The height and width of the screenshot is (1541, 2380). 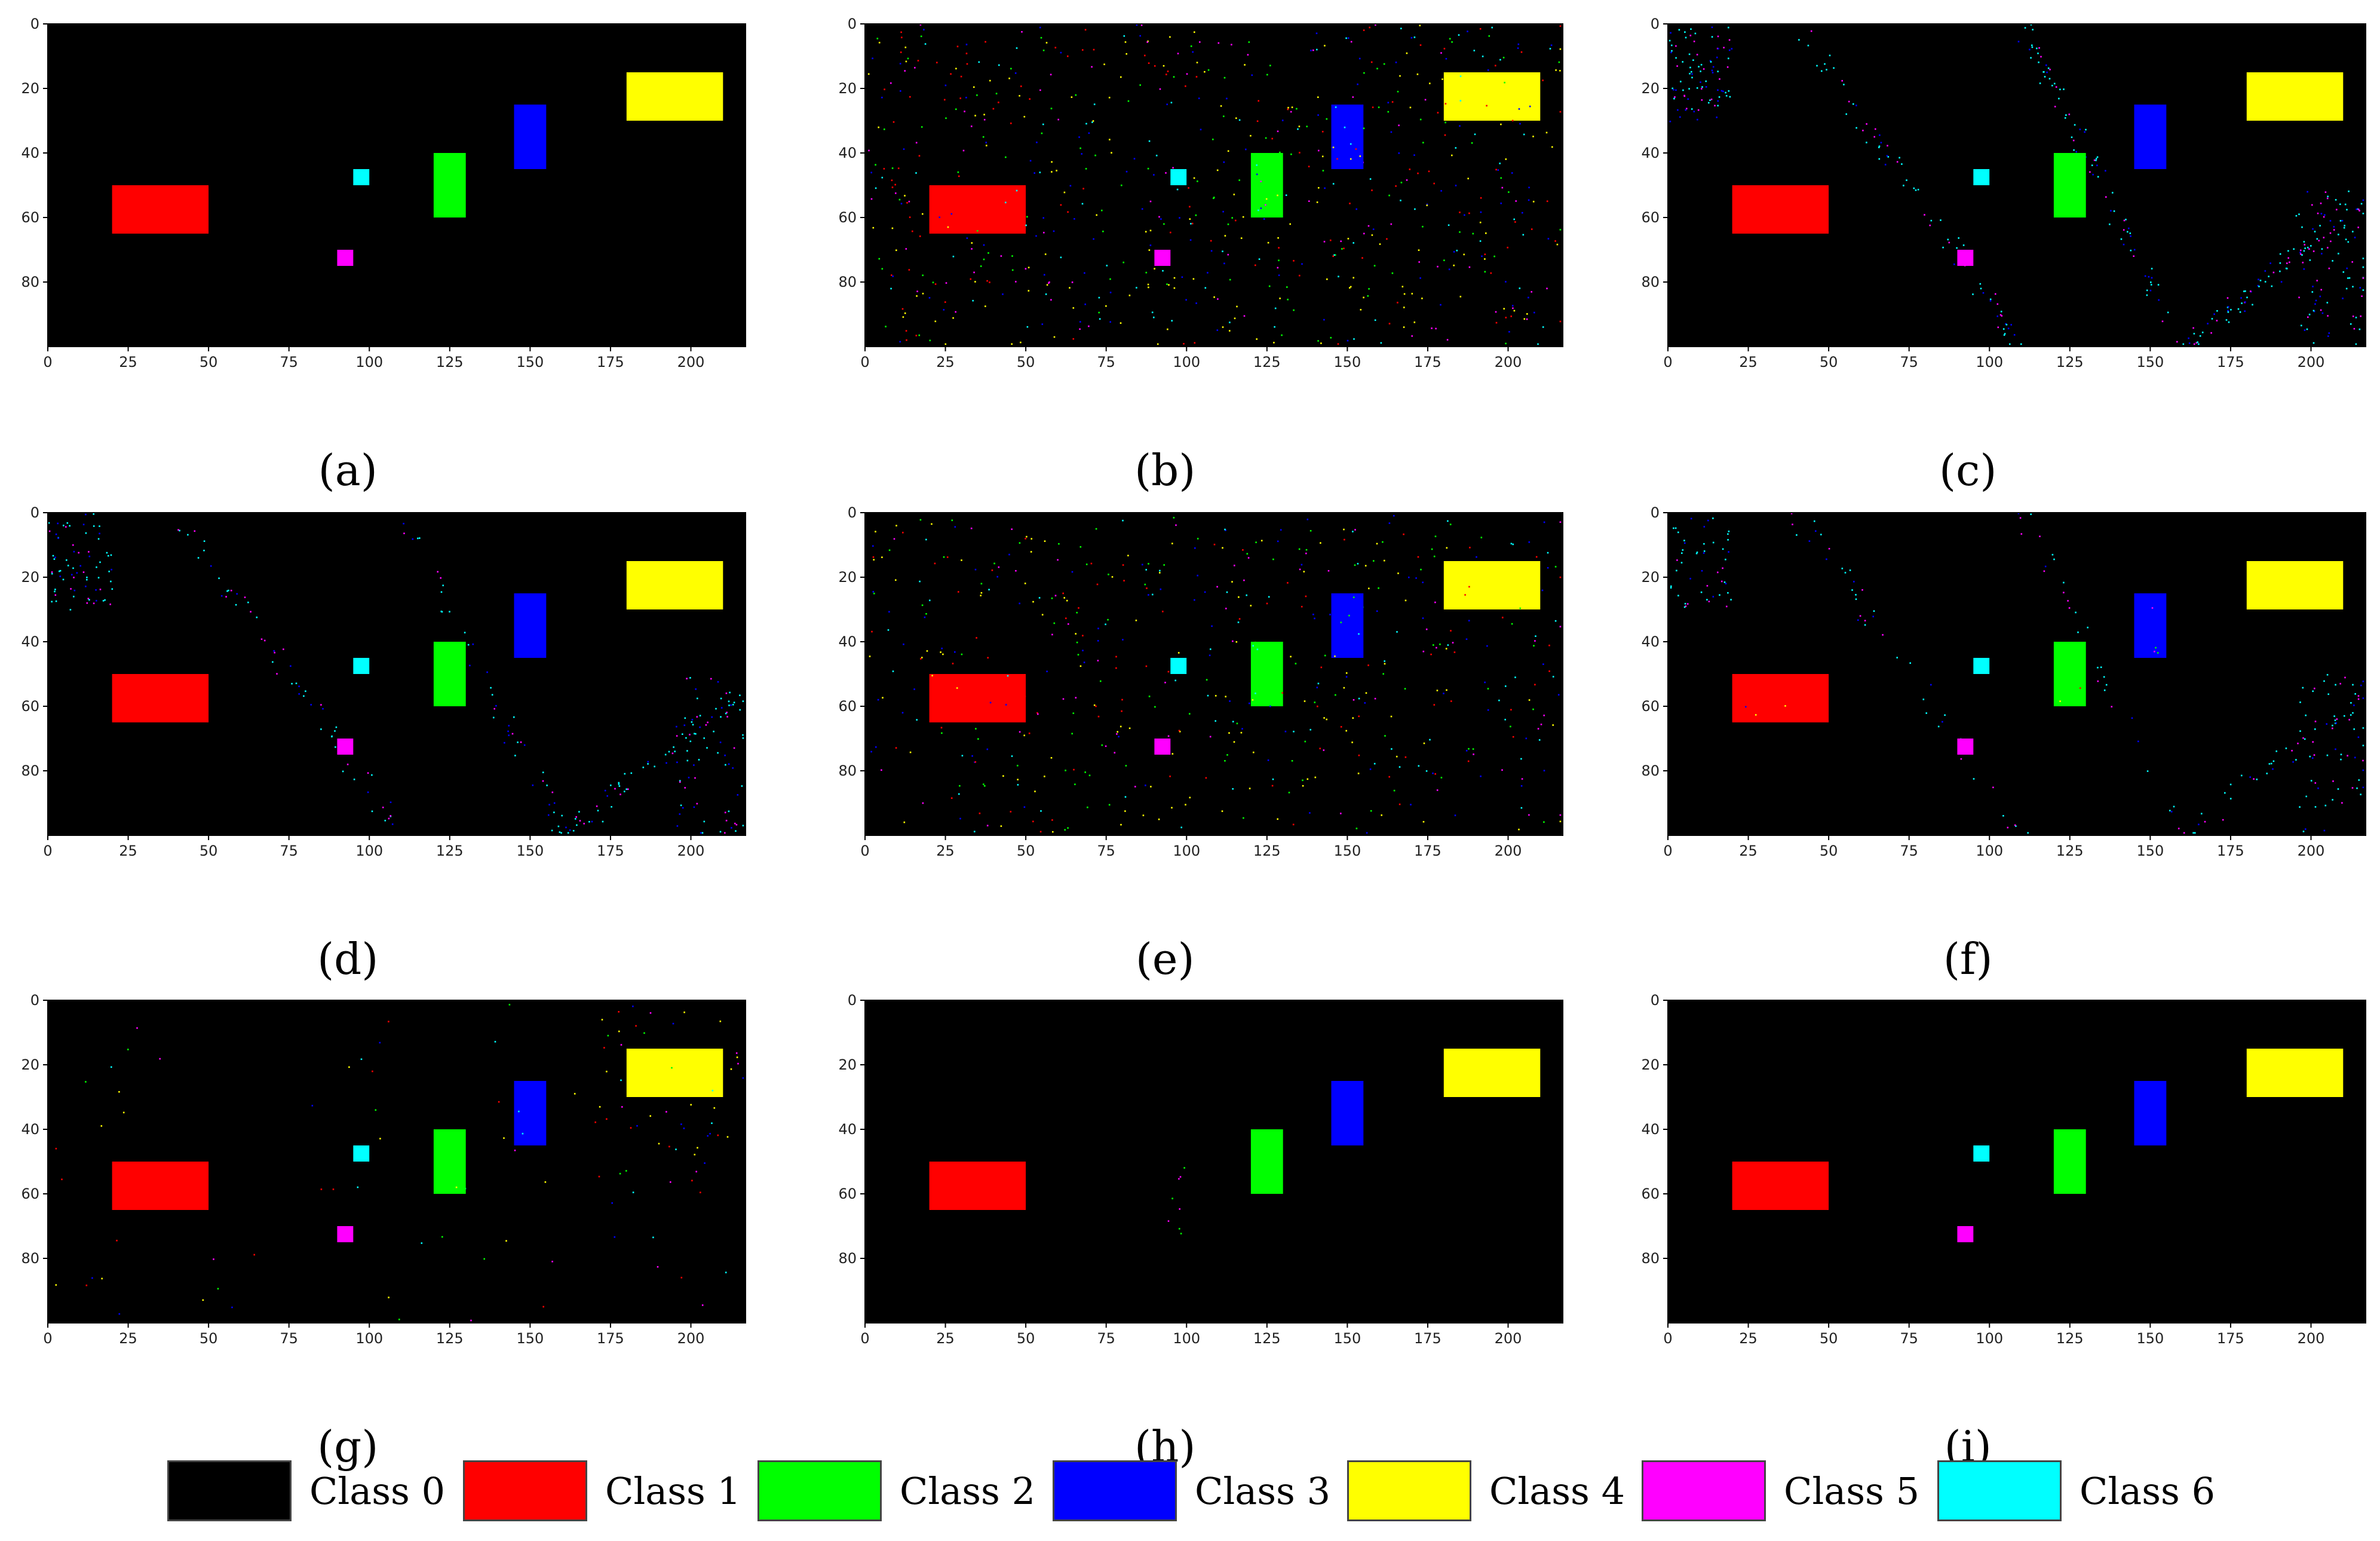 What do you see at coordinates (864, 851) in the screenshot?
I see `x-tick-label: 0` at bounding box center [864, 851].